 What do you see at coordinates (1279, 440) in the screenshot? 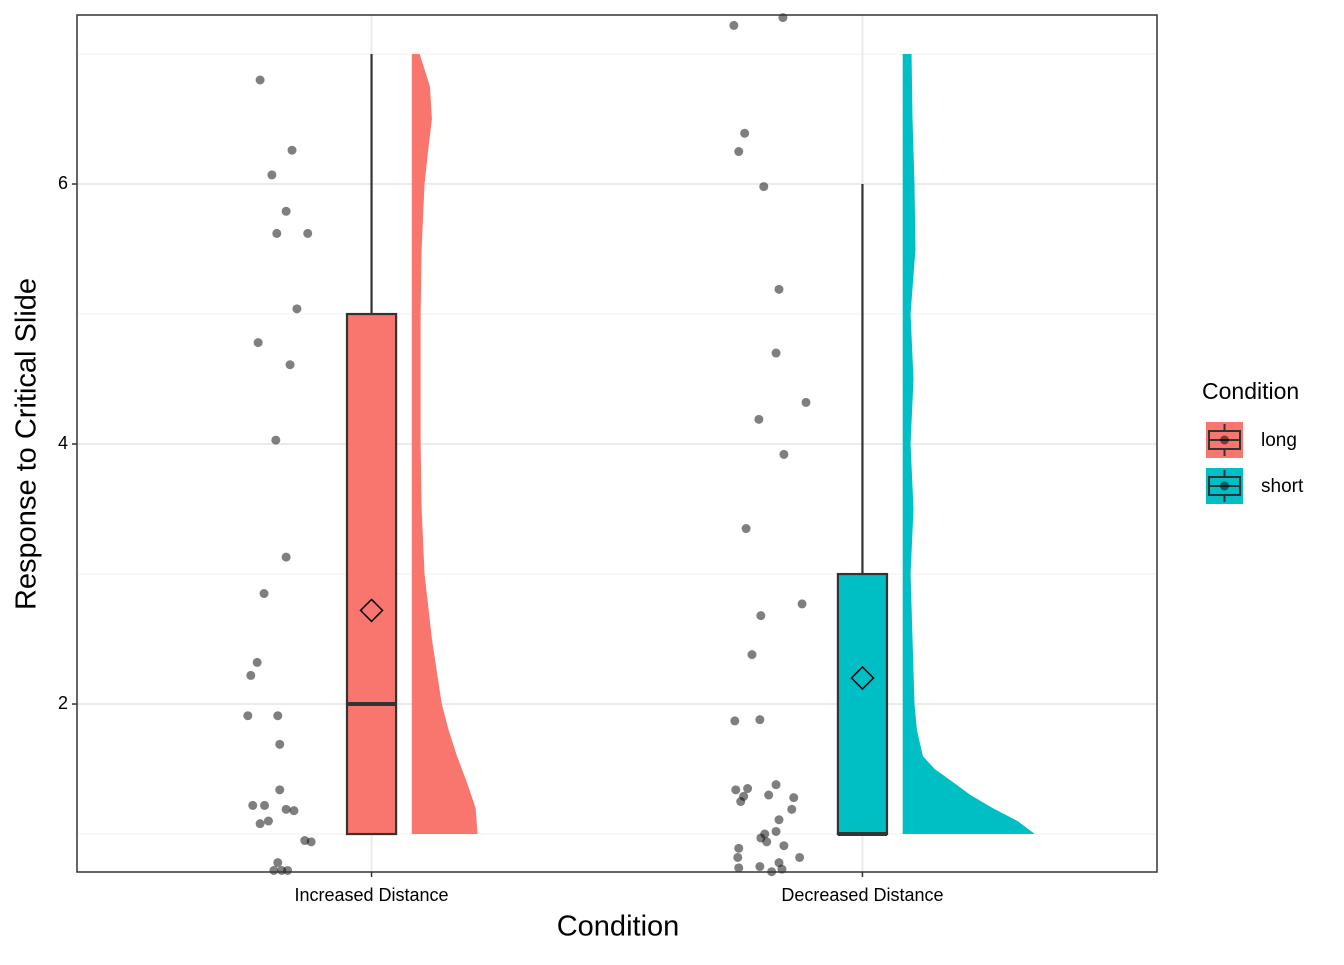
I see `legend-label: long` at bounding box center [1279, 440].